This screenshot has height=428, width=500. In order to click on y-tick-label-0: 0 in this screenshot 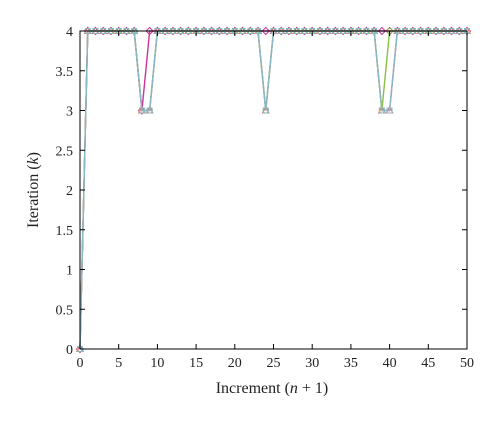, I will do `click(69, 350)`.